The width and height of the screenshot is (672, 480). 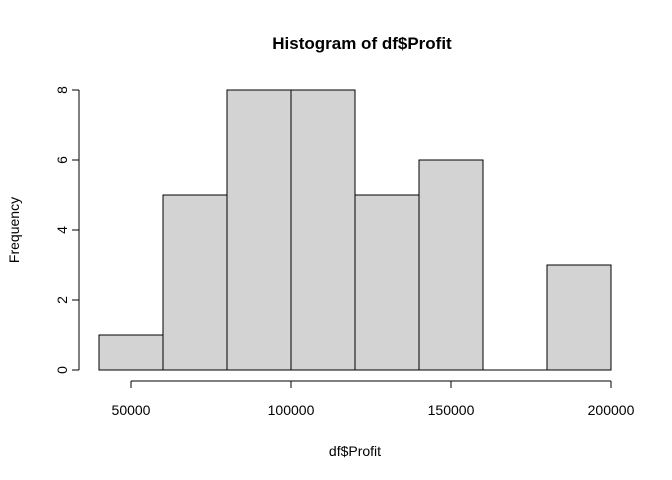 I want to click on y-axis-label: Frequency, so click(x=14, y=230).